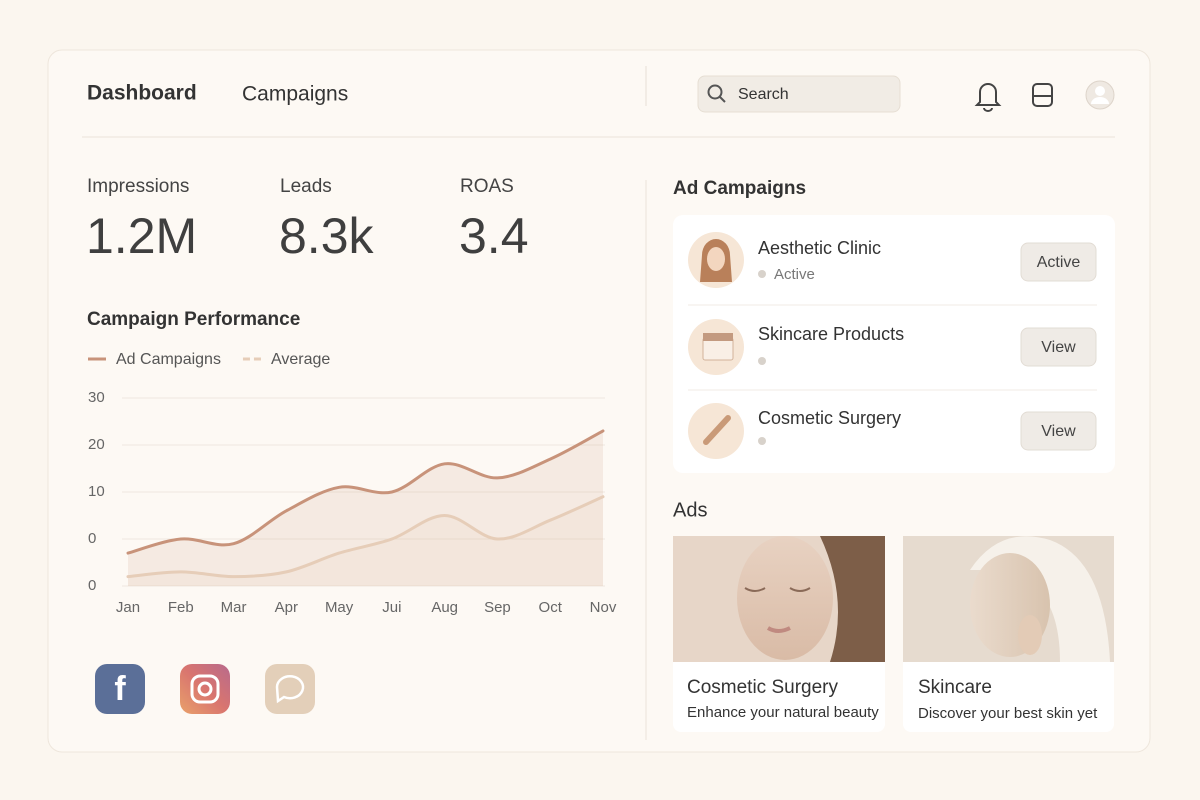  I want to click on stat-label: ROAS, so click(487, 186).